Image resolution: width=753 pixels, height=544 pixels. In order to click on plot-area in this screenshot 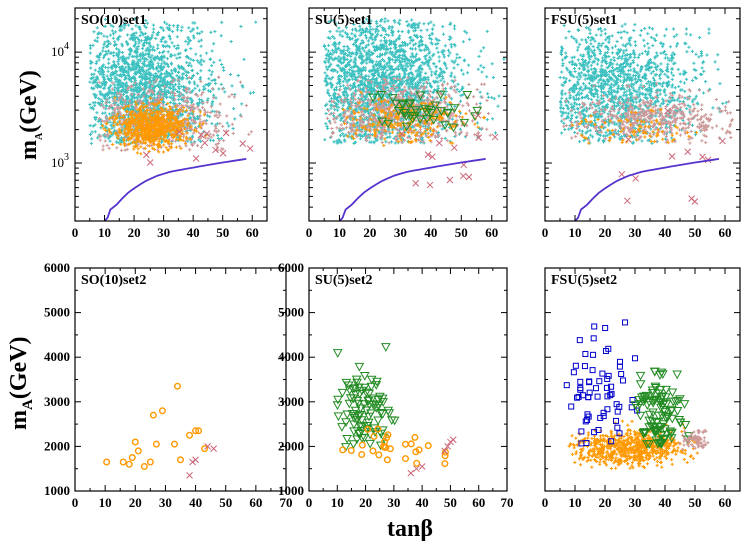, I will do `click(414, 119)`.